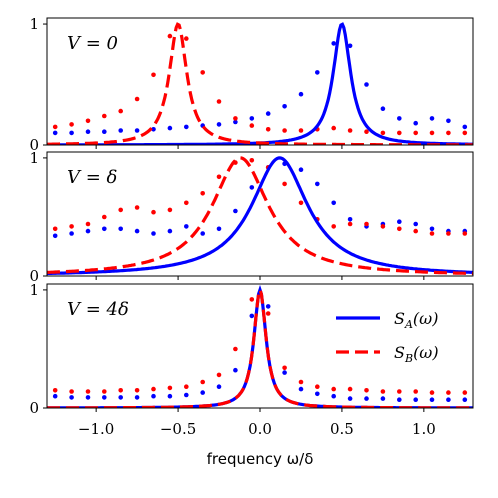  What do you see at coordinates (416, 354) in the screenshot?
I see `legend-label: SB(ω)` at bounding box center [416, 354].